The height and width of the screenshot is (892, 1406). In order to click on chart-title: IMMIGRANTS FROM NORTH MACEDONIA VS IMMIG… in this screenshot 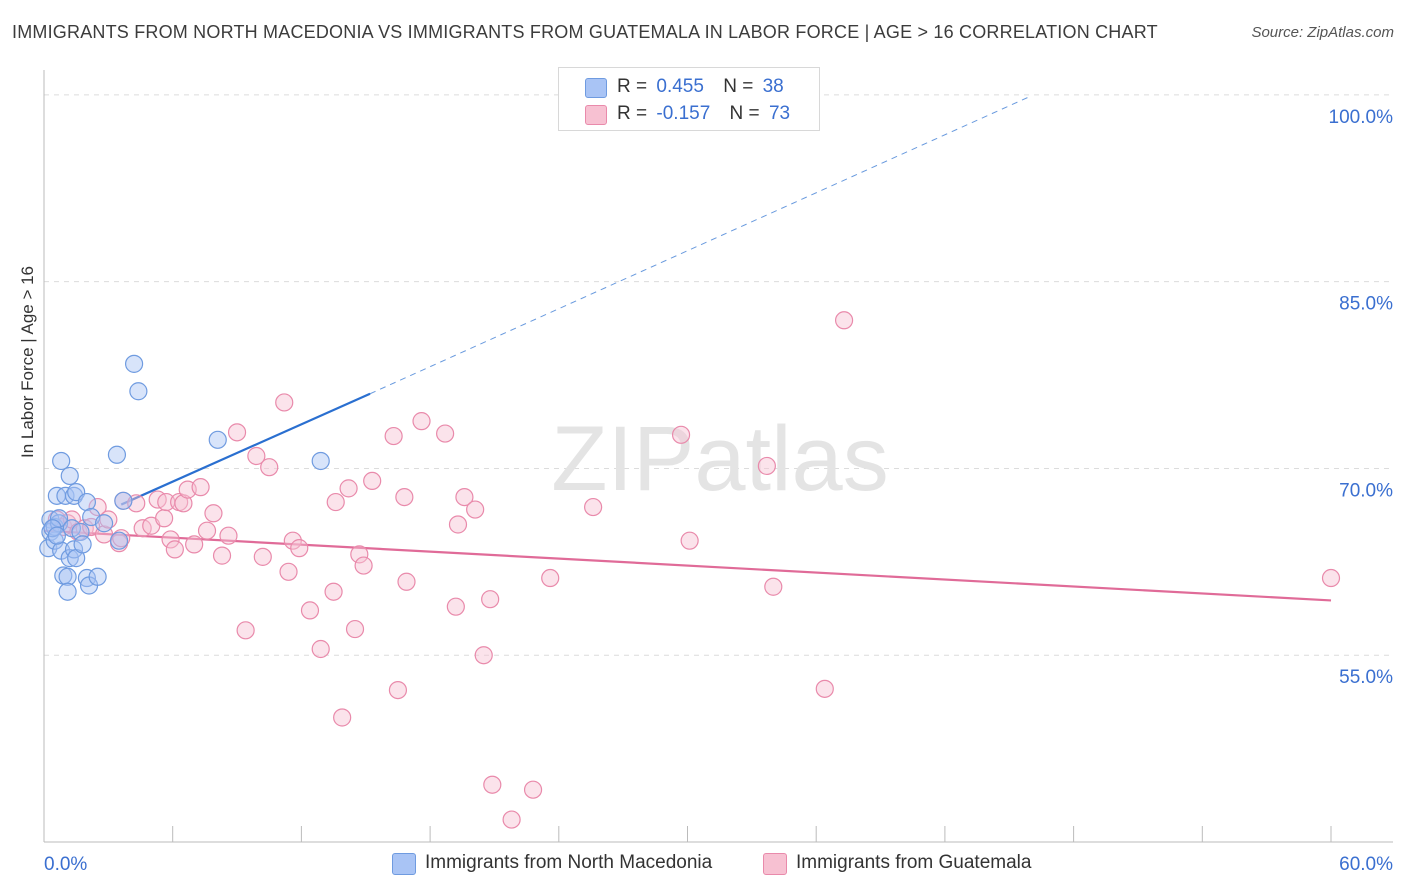, I will do `click(585, 32)`.